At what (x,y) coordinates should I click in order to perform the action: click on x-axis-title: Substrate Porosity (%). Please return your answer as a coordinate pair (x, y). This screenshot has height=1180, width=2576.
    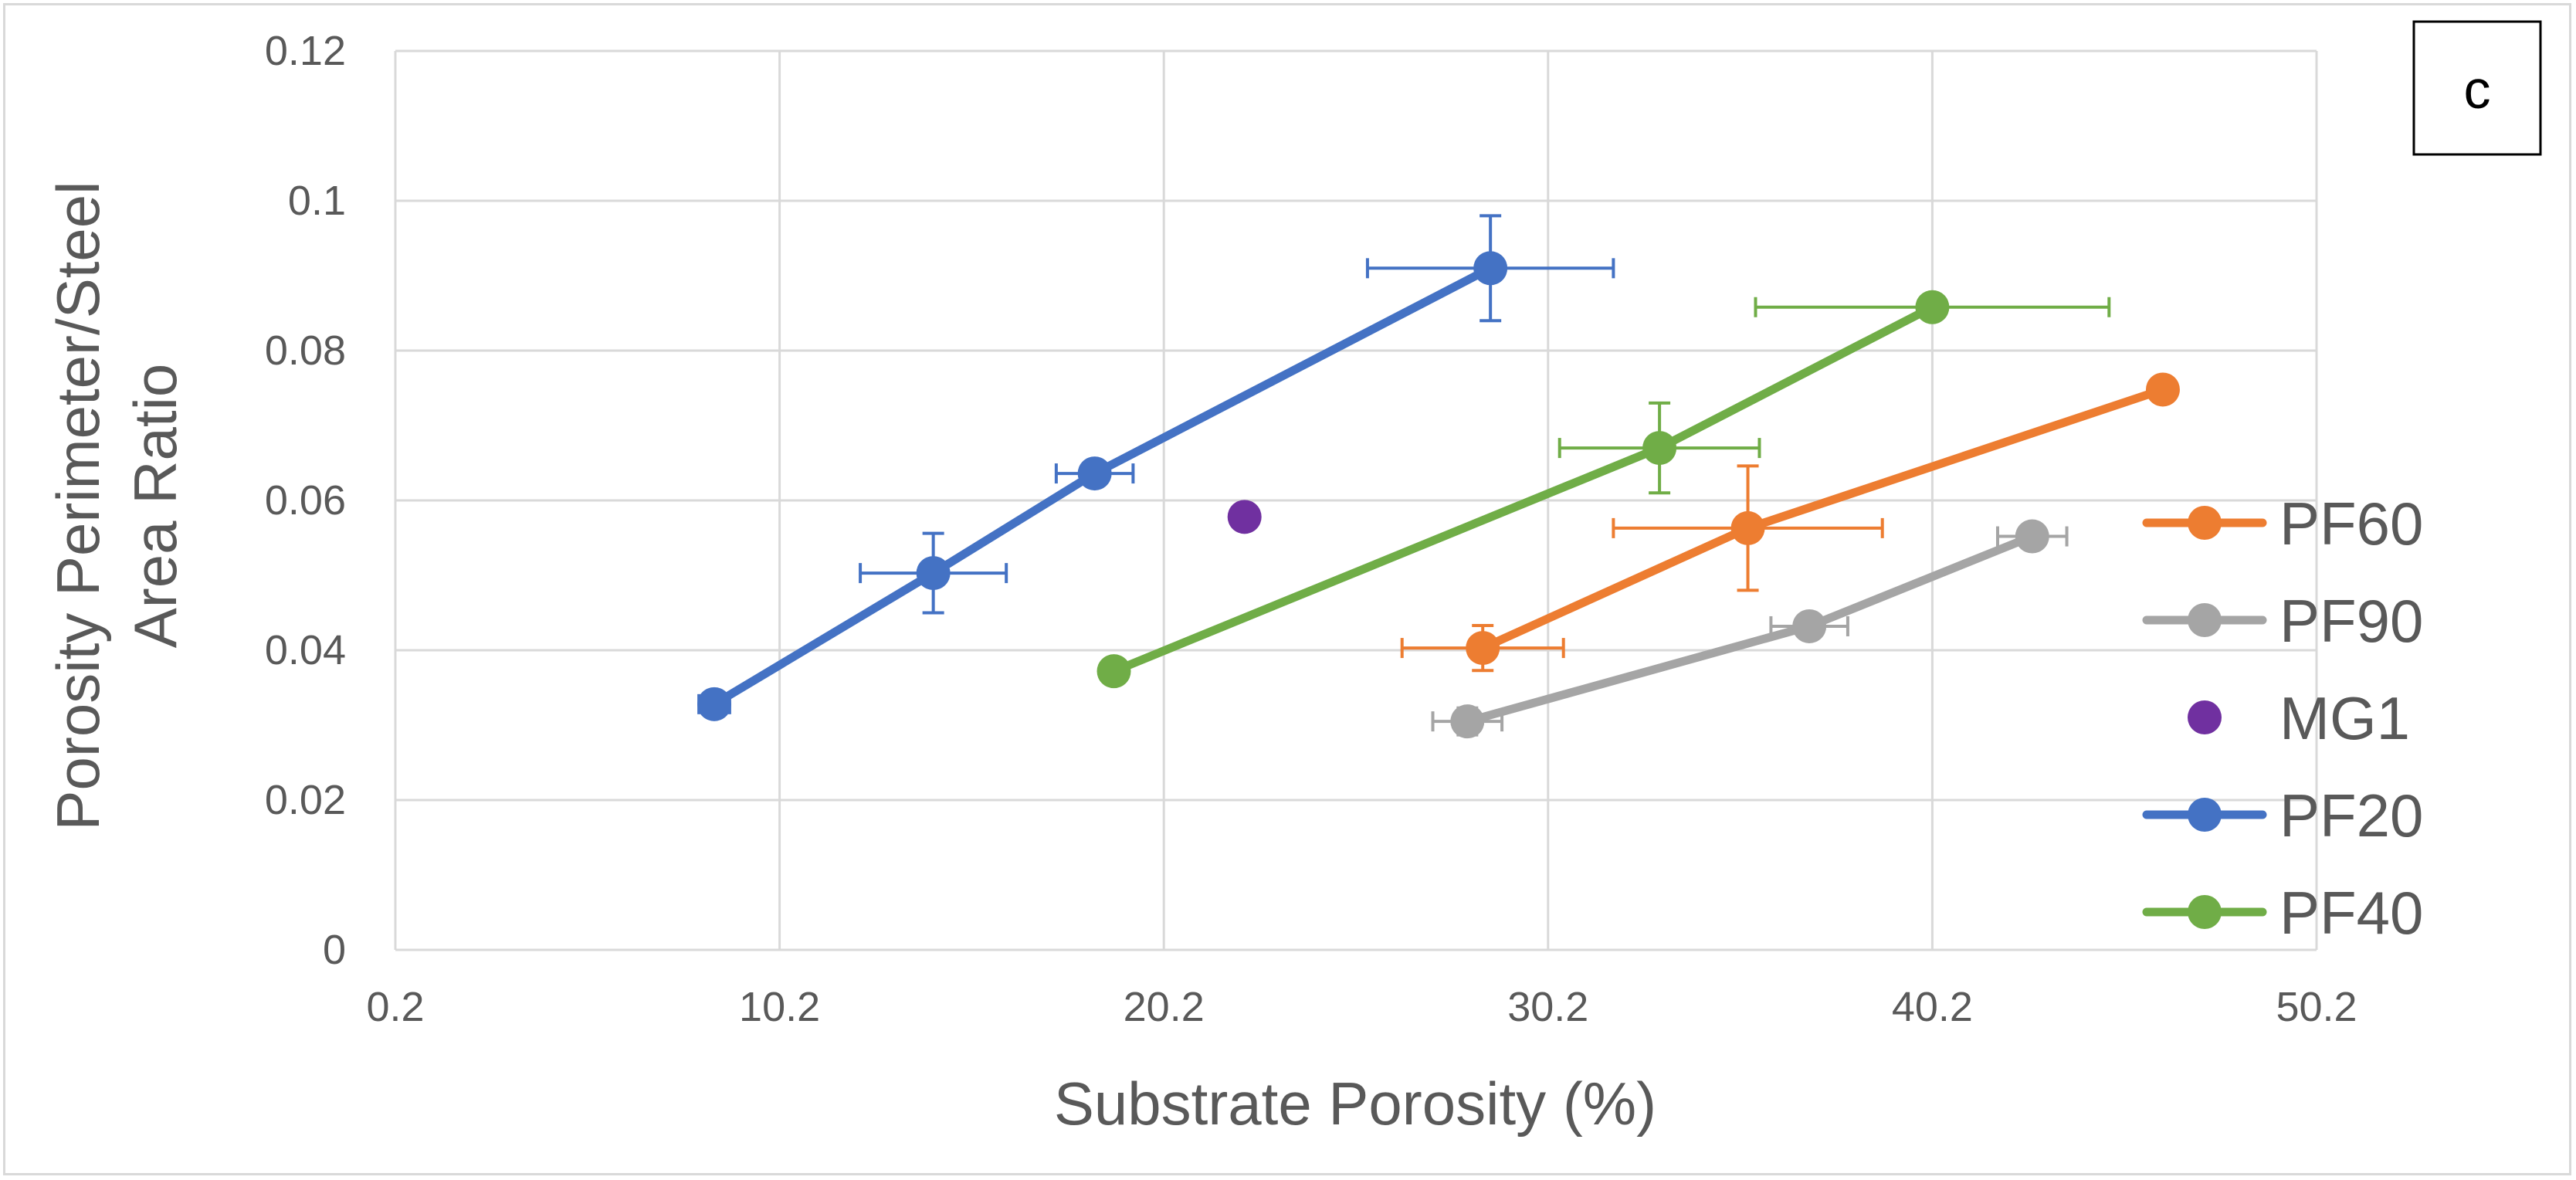
    Looking at the image, I should click on (1355, 1104).